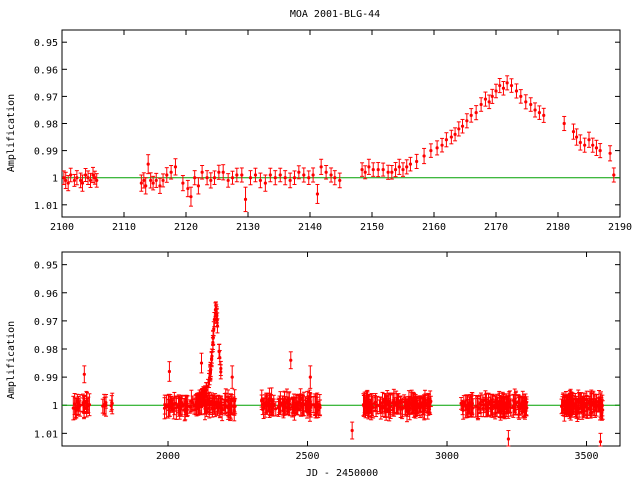  I want to click on x-tick-label: 2140, so click(310, 227).